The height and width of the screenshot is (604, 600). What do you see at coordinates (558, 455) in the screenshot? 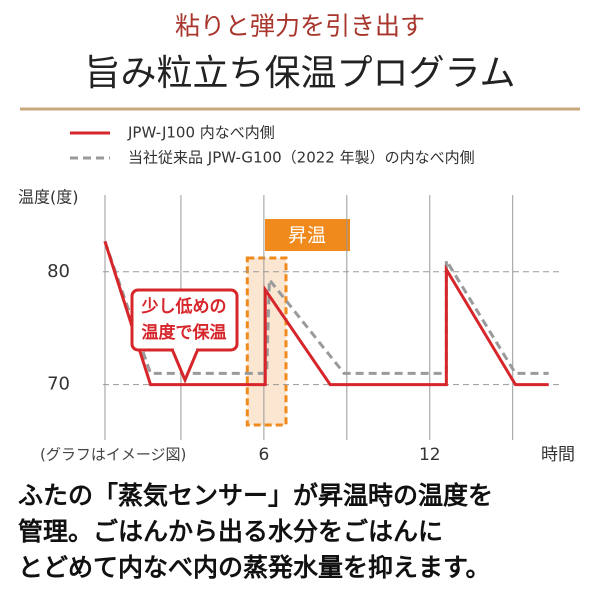
I see `x-axis-label: 時間` at bounding box center [558, 455].